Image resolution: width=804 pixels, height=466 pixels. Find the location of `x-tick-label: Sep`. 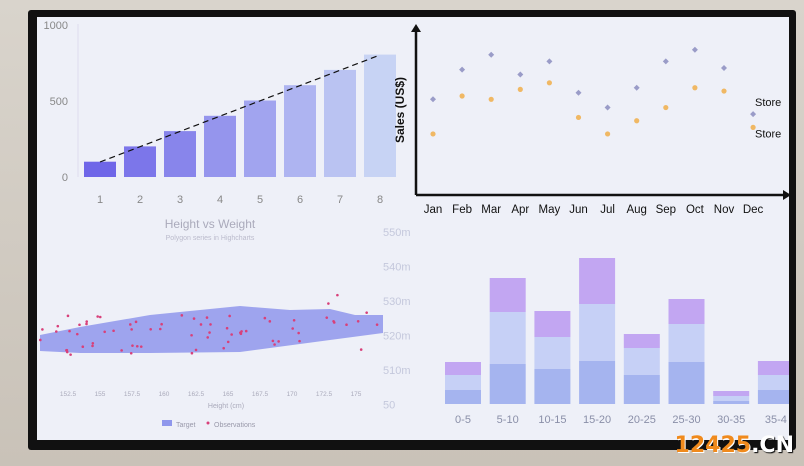

x-tick-label: Sep is located at coordinates (666, 210).